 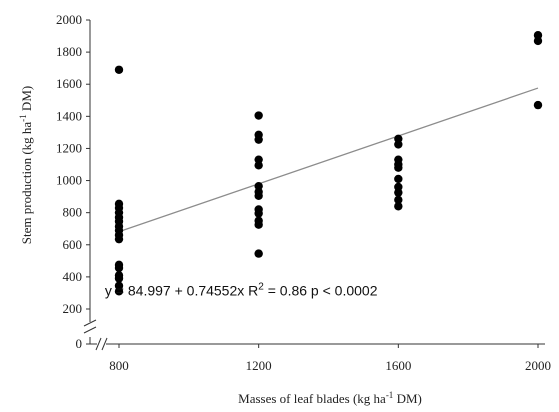 What do you see at coordinates (69, 83) in the screenshot?
I see `y-tick-label: 1600` at bounding box center [69, 83].